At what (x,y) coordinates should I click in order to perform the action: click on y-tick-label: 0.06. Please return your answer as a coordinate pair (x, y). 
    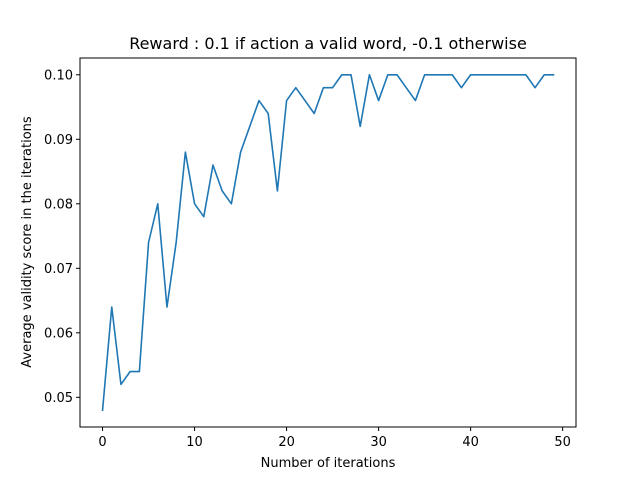
    Looking at the image, I should click on (58, 333).